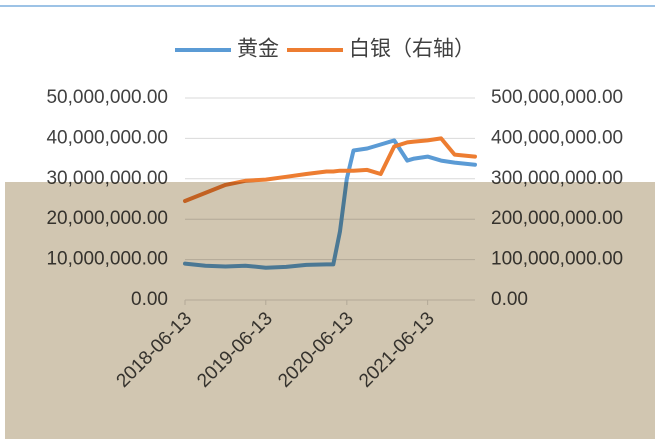 Image resolution: width=655 pixels, height=439 pixels. What do you see at coordinates (107, 137) in the screenshot?
I see `y-tick-label: 40,000,000.00` at bounding box center [107, 137].